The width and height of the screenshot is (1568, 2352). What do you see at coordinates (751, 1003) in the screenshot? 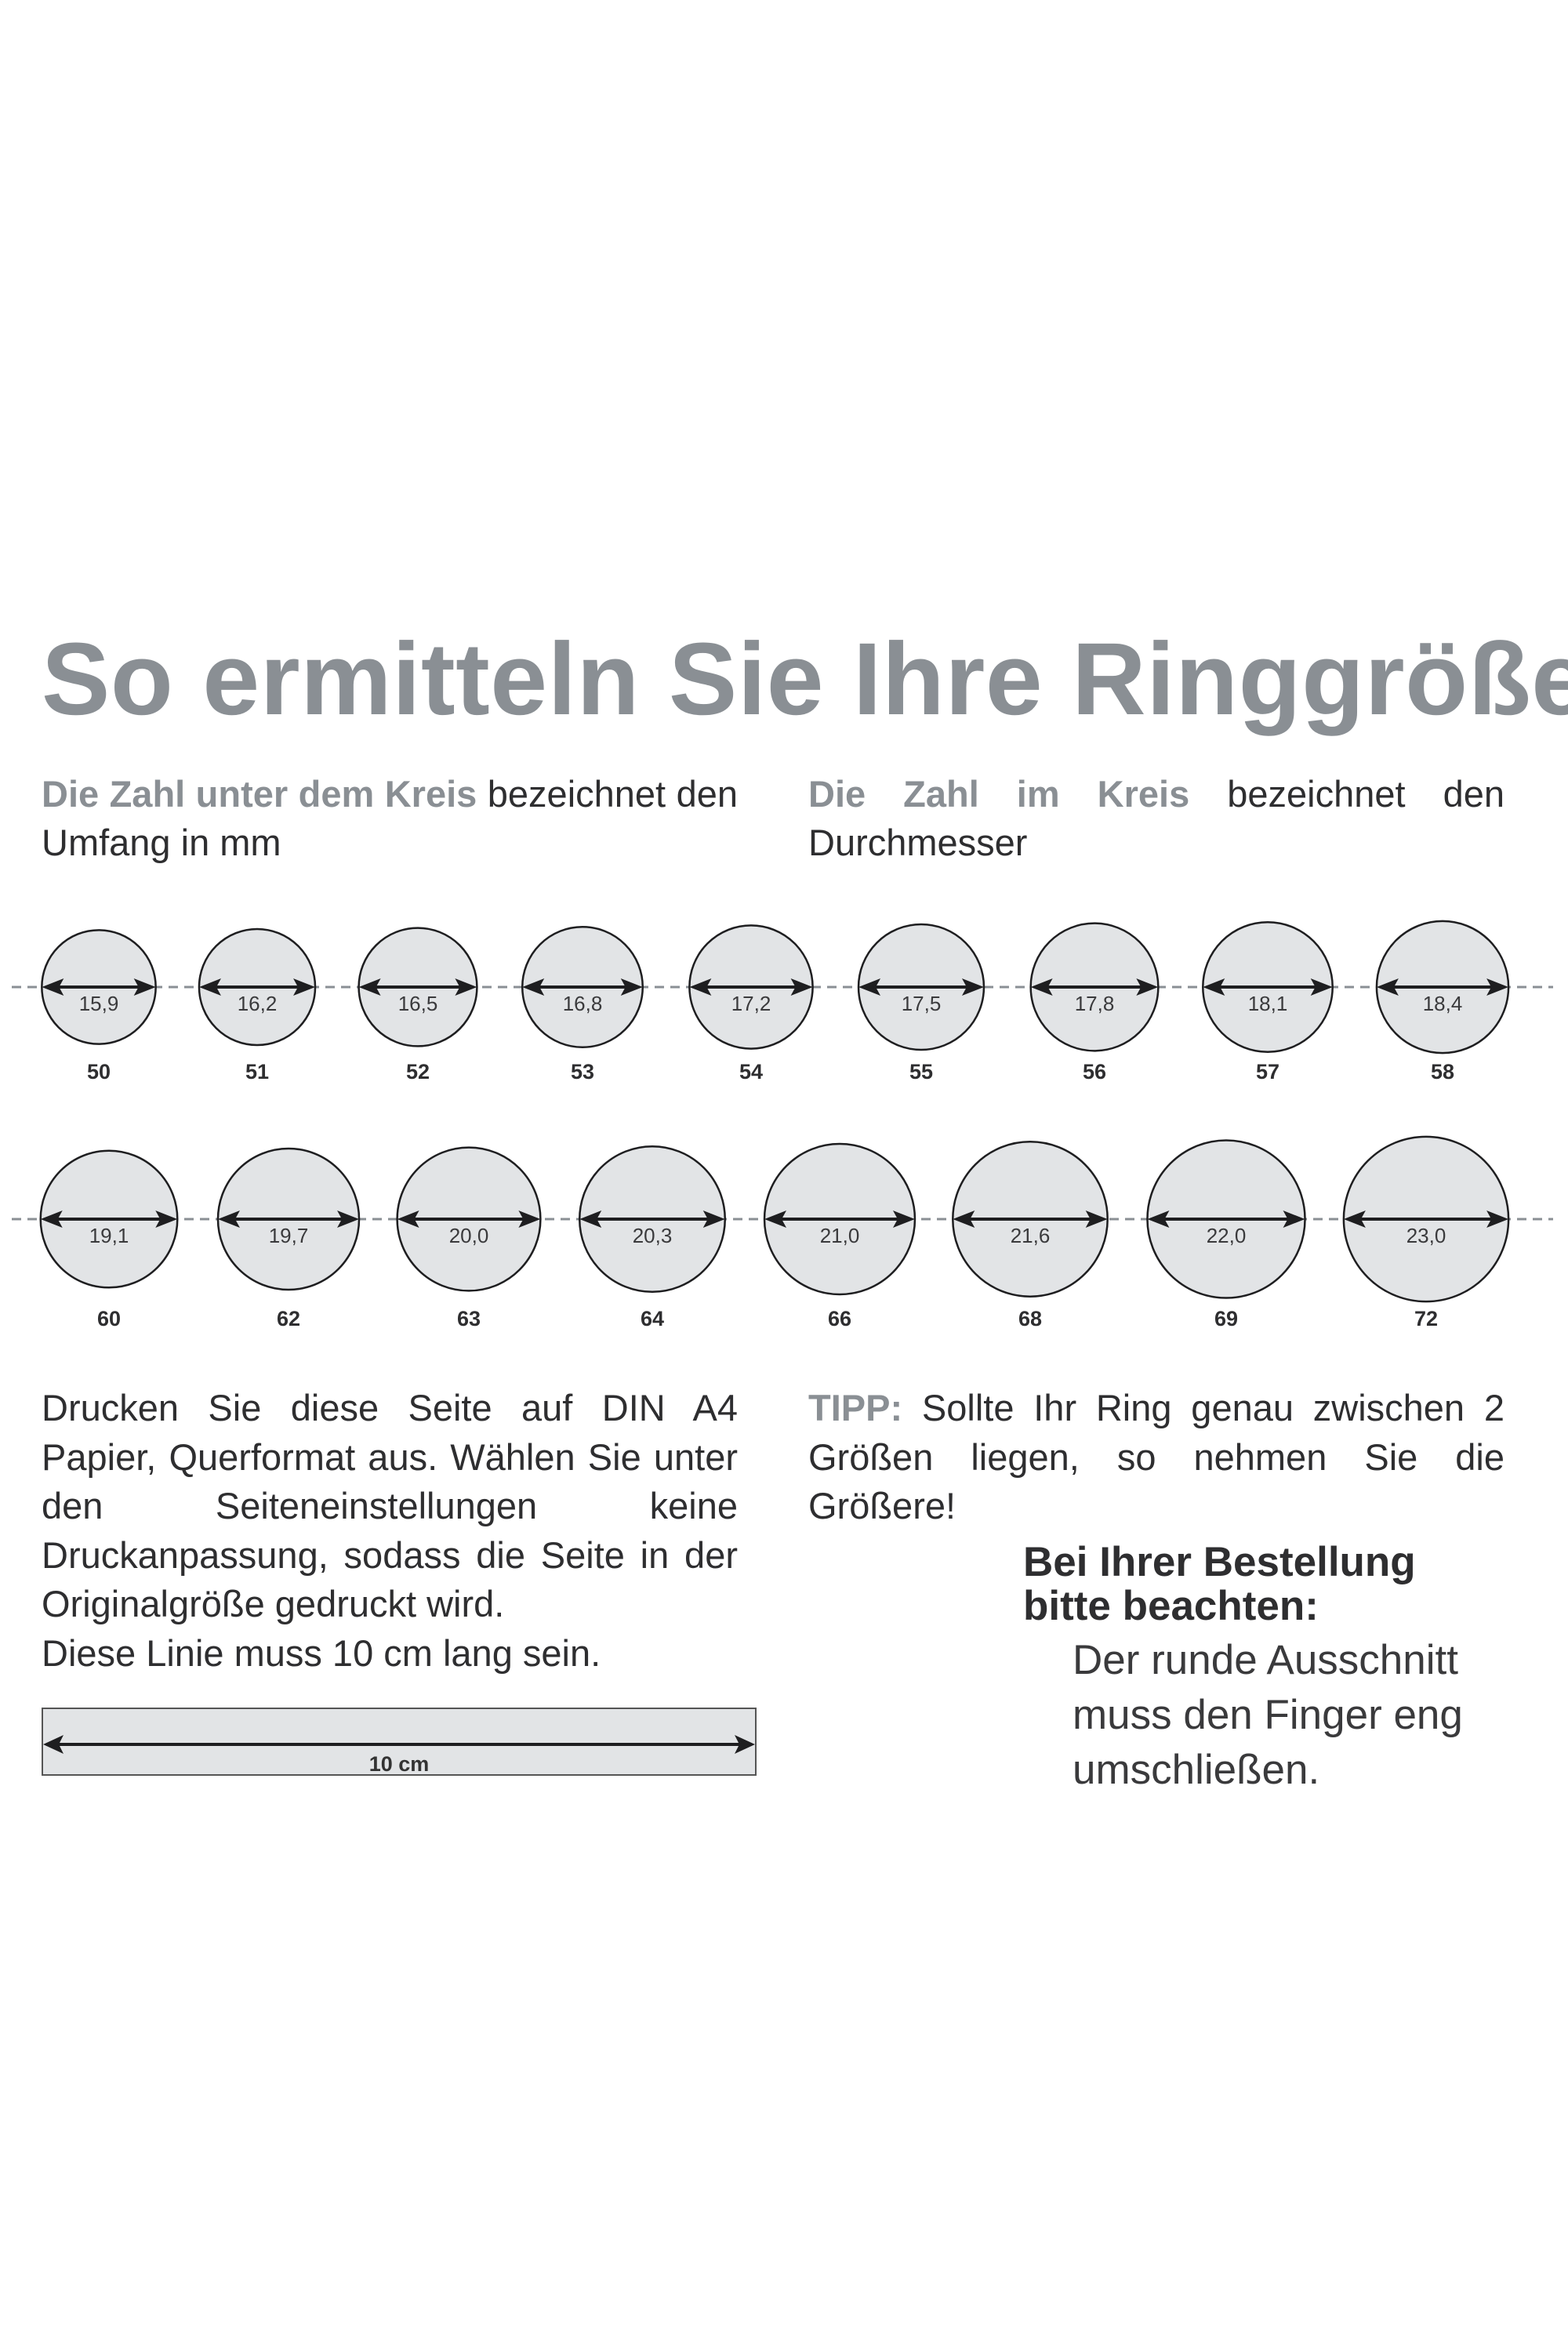
I see `ring-diameter-label: 17,2` at bounding box center [751, 1003].